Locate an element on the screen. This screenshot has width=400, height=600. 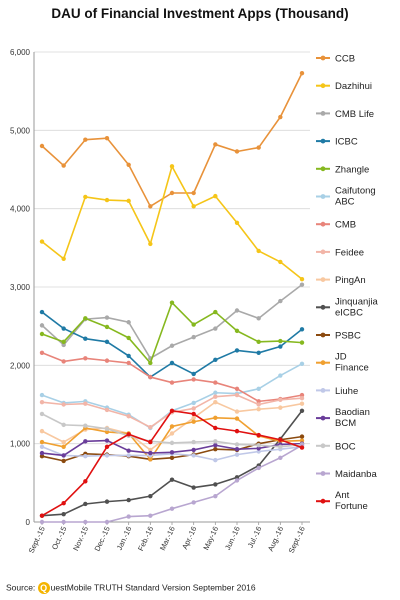
series-maidanba is located at coordinates (172, 484).